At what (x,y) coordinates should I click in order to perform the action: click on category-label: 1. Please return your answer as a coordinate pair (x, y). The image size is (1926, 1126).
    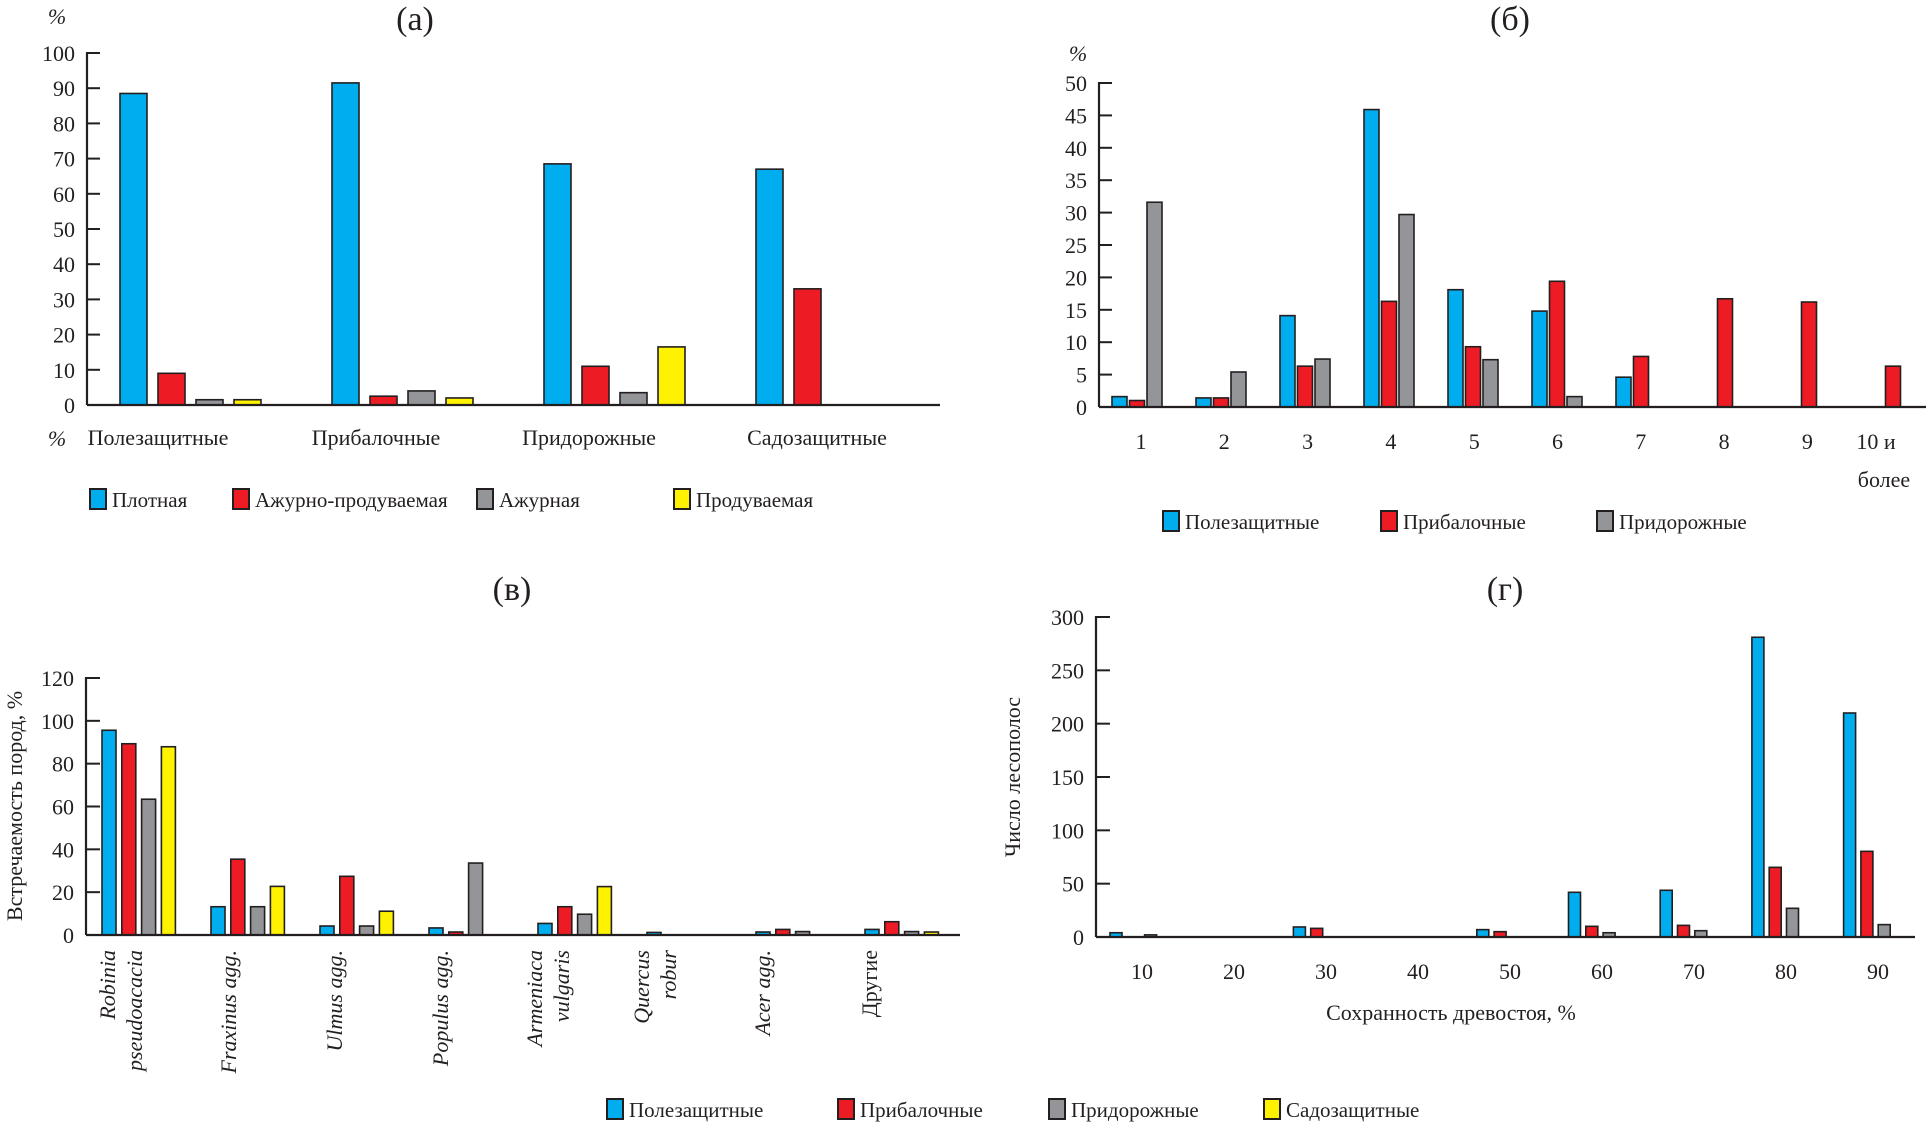
    Looking at the image, I should click on (1141, 441).